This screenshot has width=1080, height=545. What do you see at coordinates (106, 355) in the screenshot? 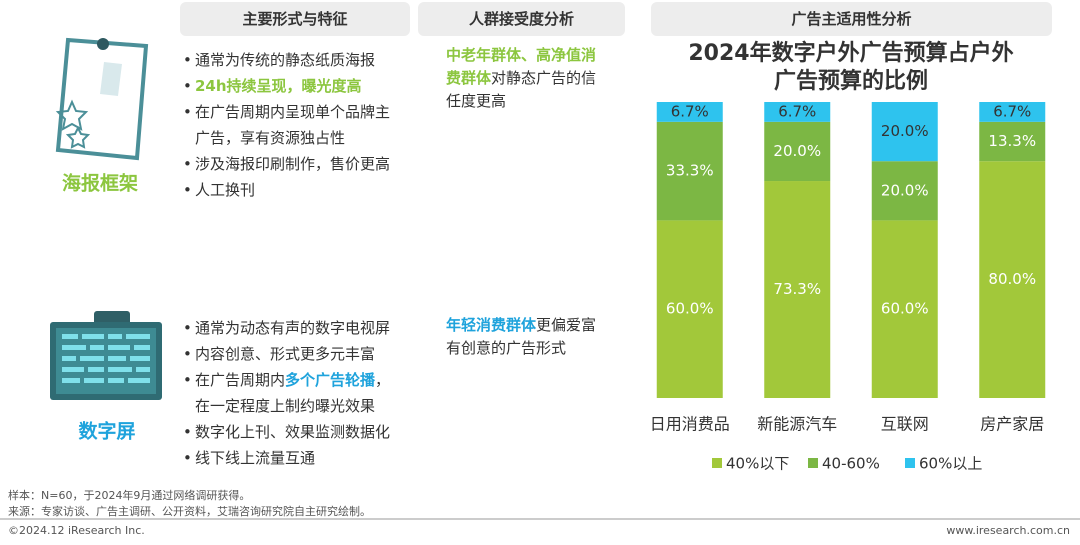
I see `screen-icon` at bounding box center [106, 355].